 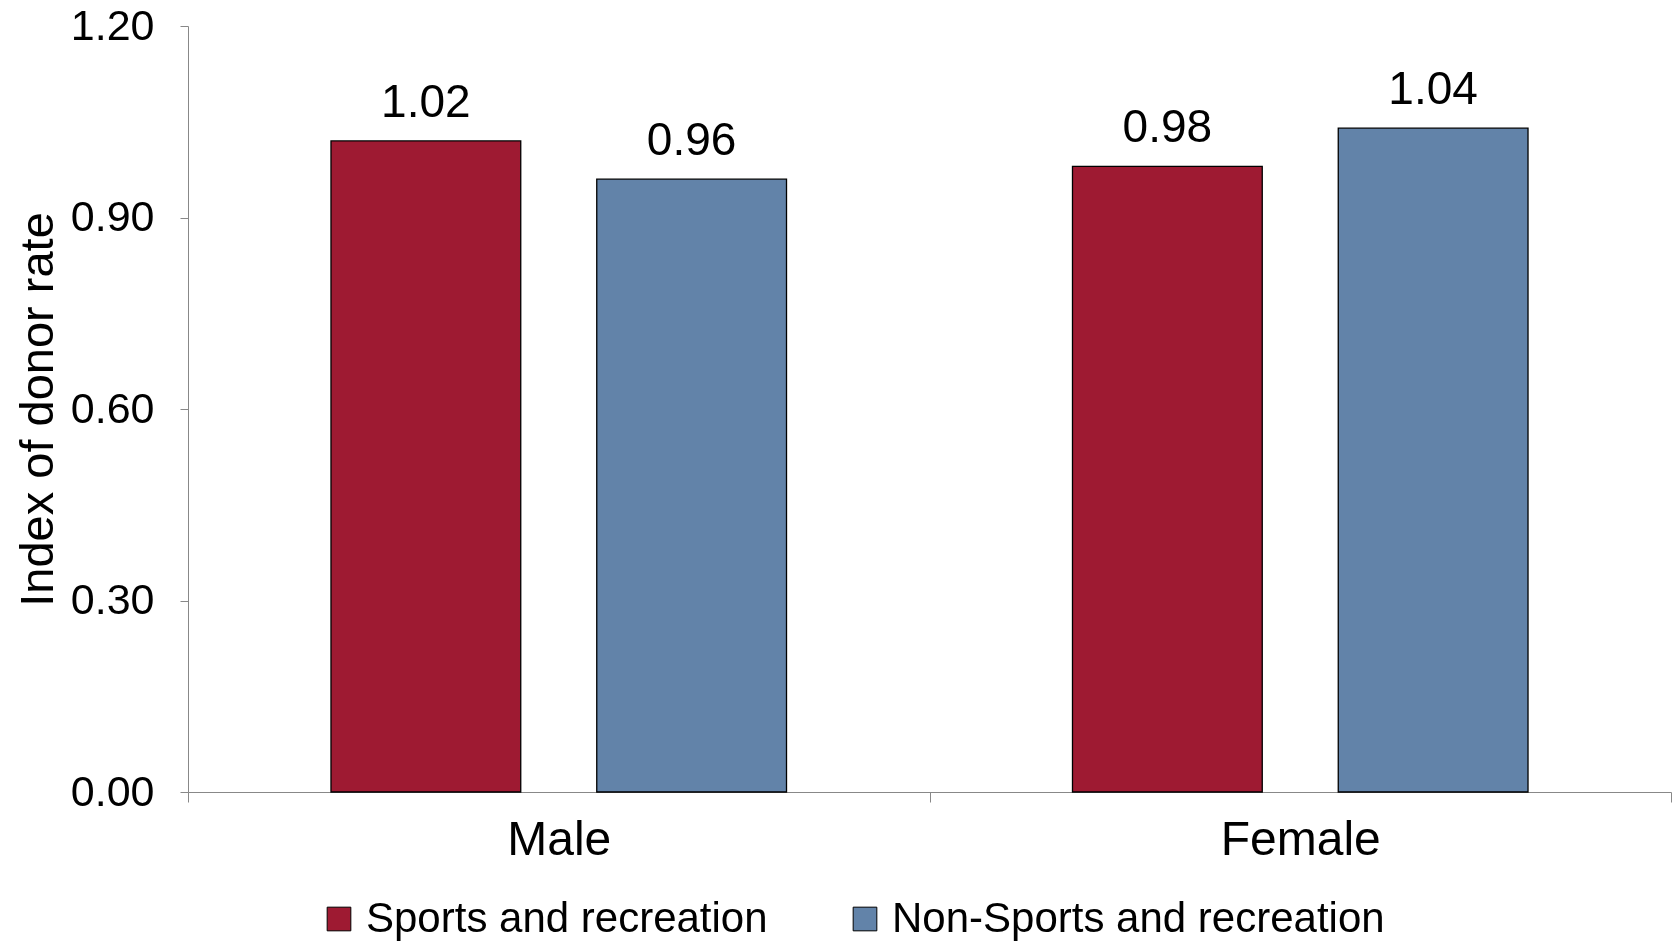 I want to click on legend-label: Non-Sports and recreation, so click(x=1138, y=917).